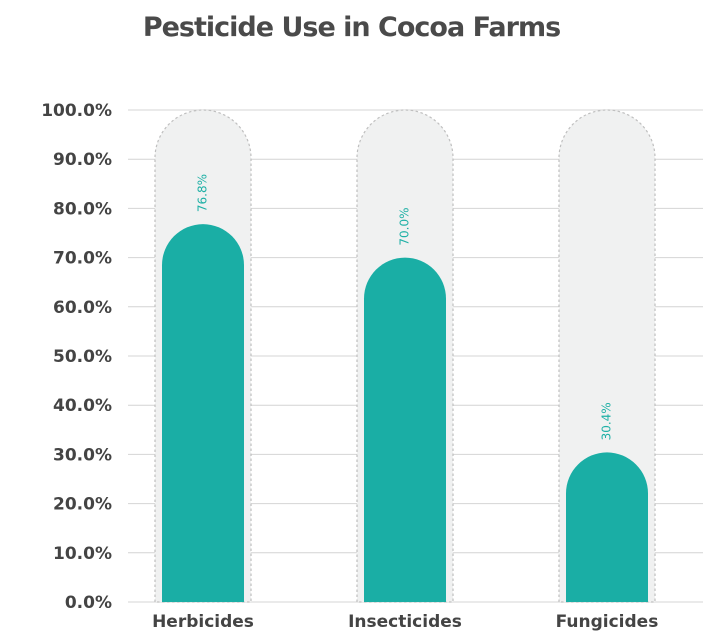  Describe the element at coordinates (203, 622) in the screenshot. I see `x-category-label: Herbicides` at that location.